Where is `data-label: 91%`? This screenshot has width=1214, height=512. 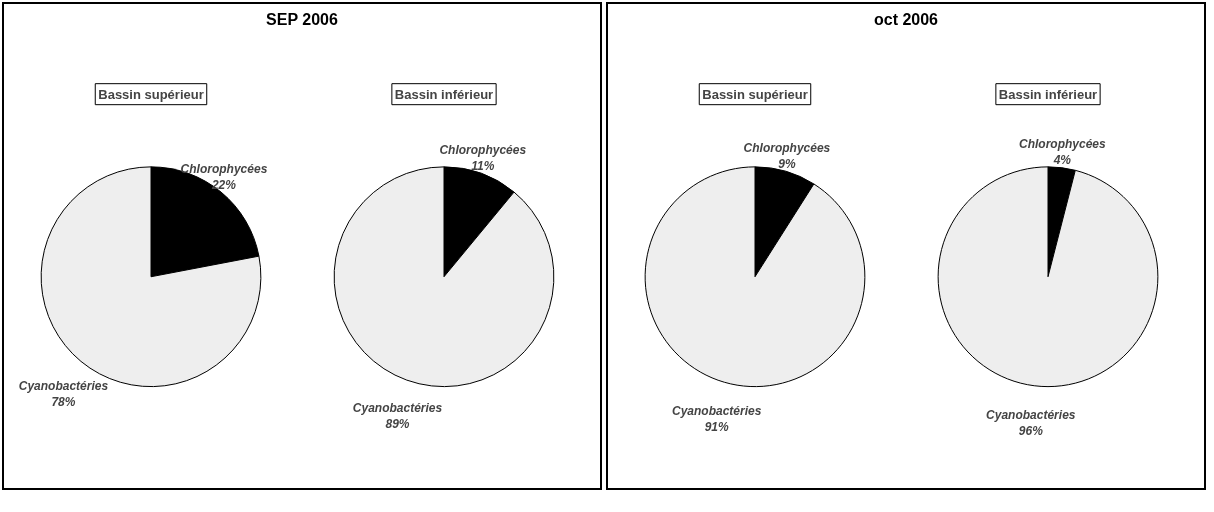 data-label: 91% is located at coordinates (717, 426).